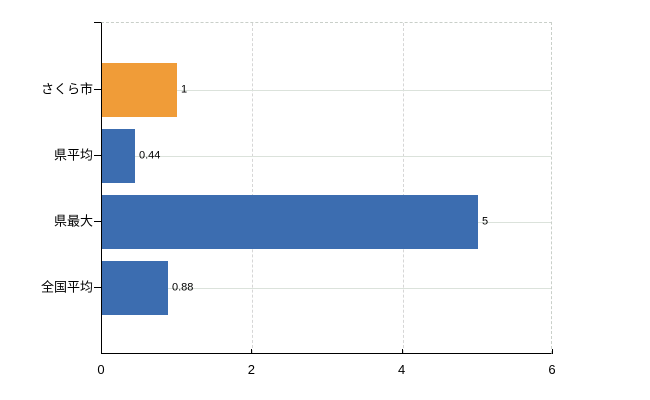 The image size is (650, 400). Describe the element at coordinates (251, 369) in the screenshot. I see `x-axis-tick-label: 2` at that location.